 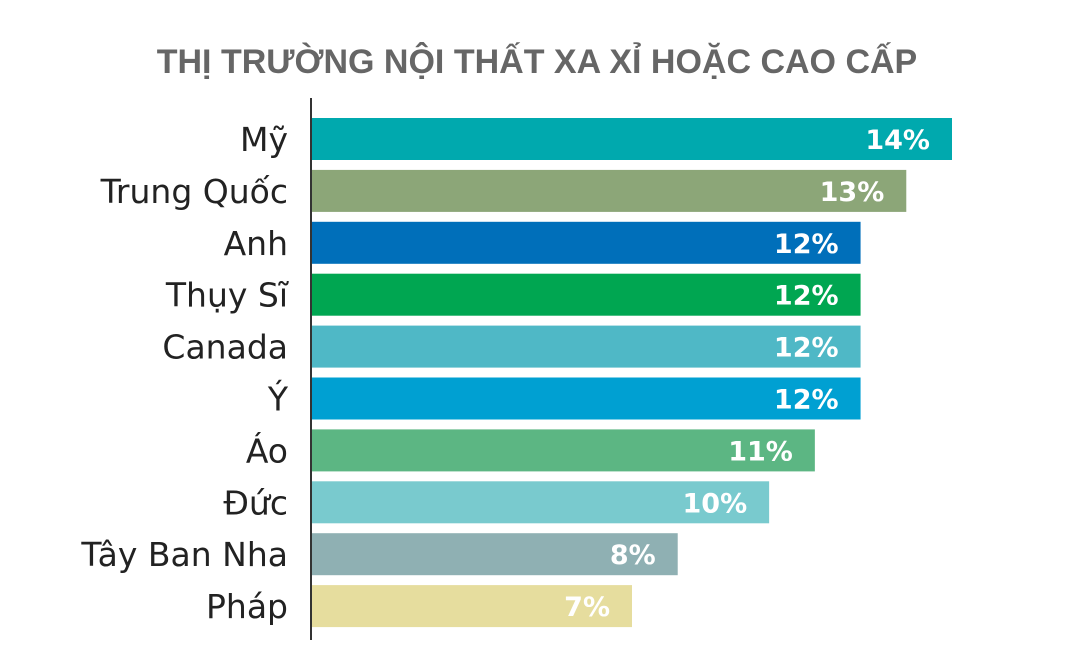 I want to click on category-label-7: Đức, so click(x=255, y=502).